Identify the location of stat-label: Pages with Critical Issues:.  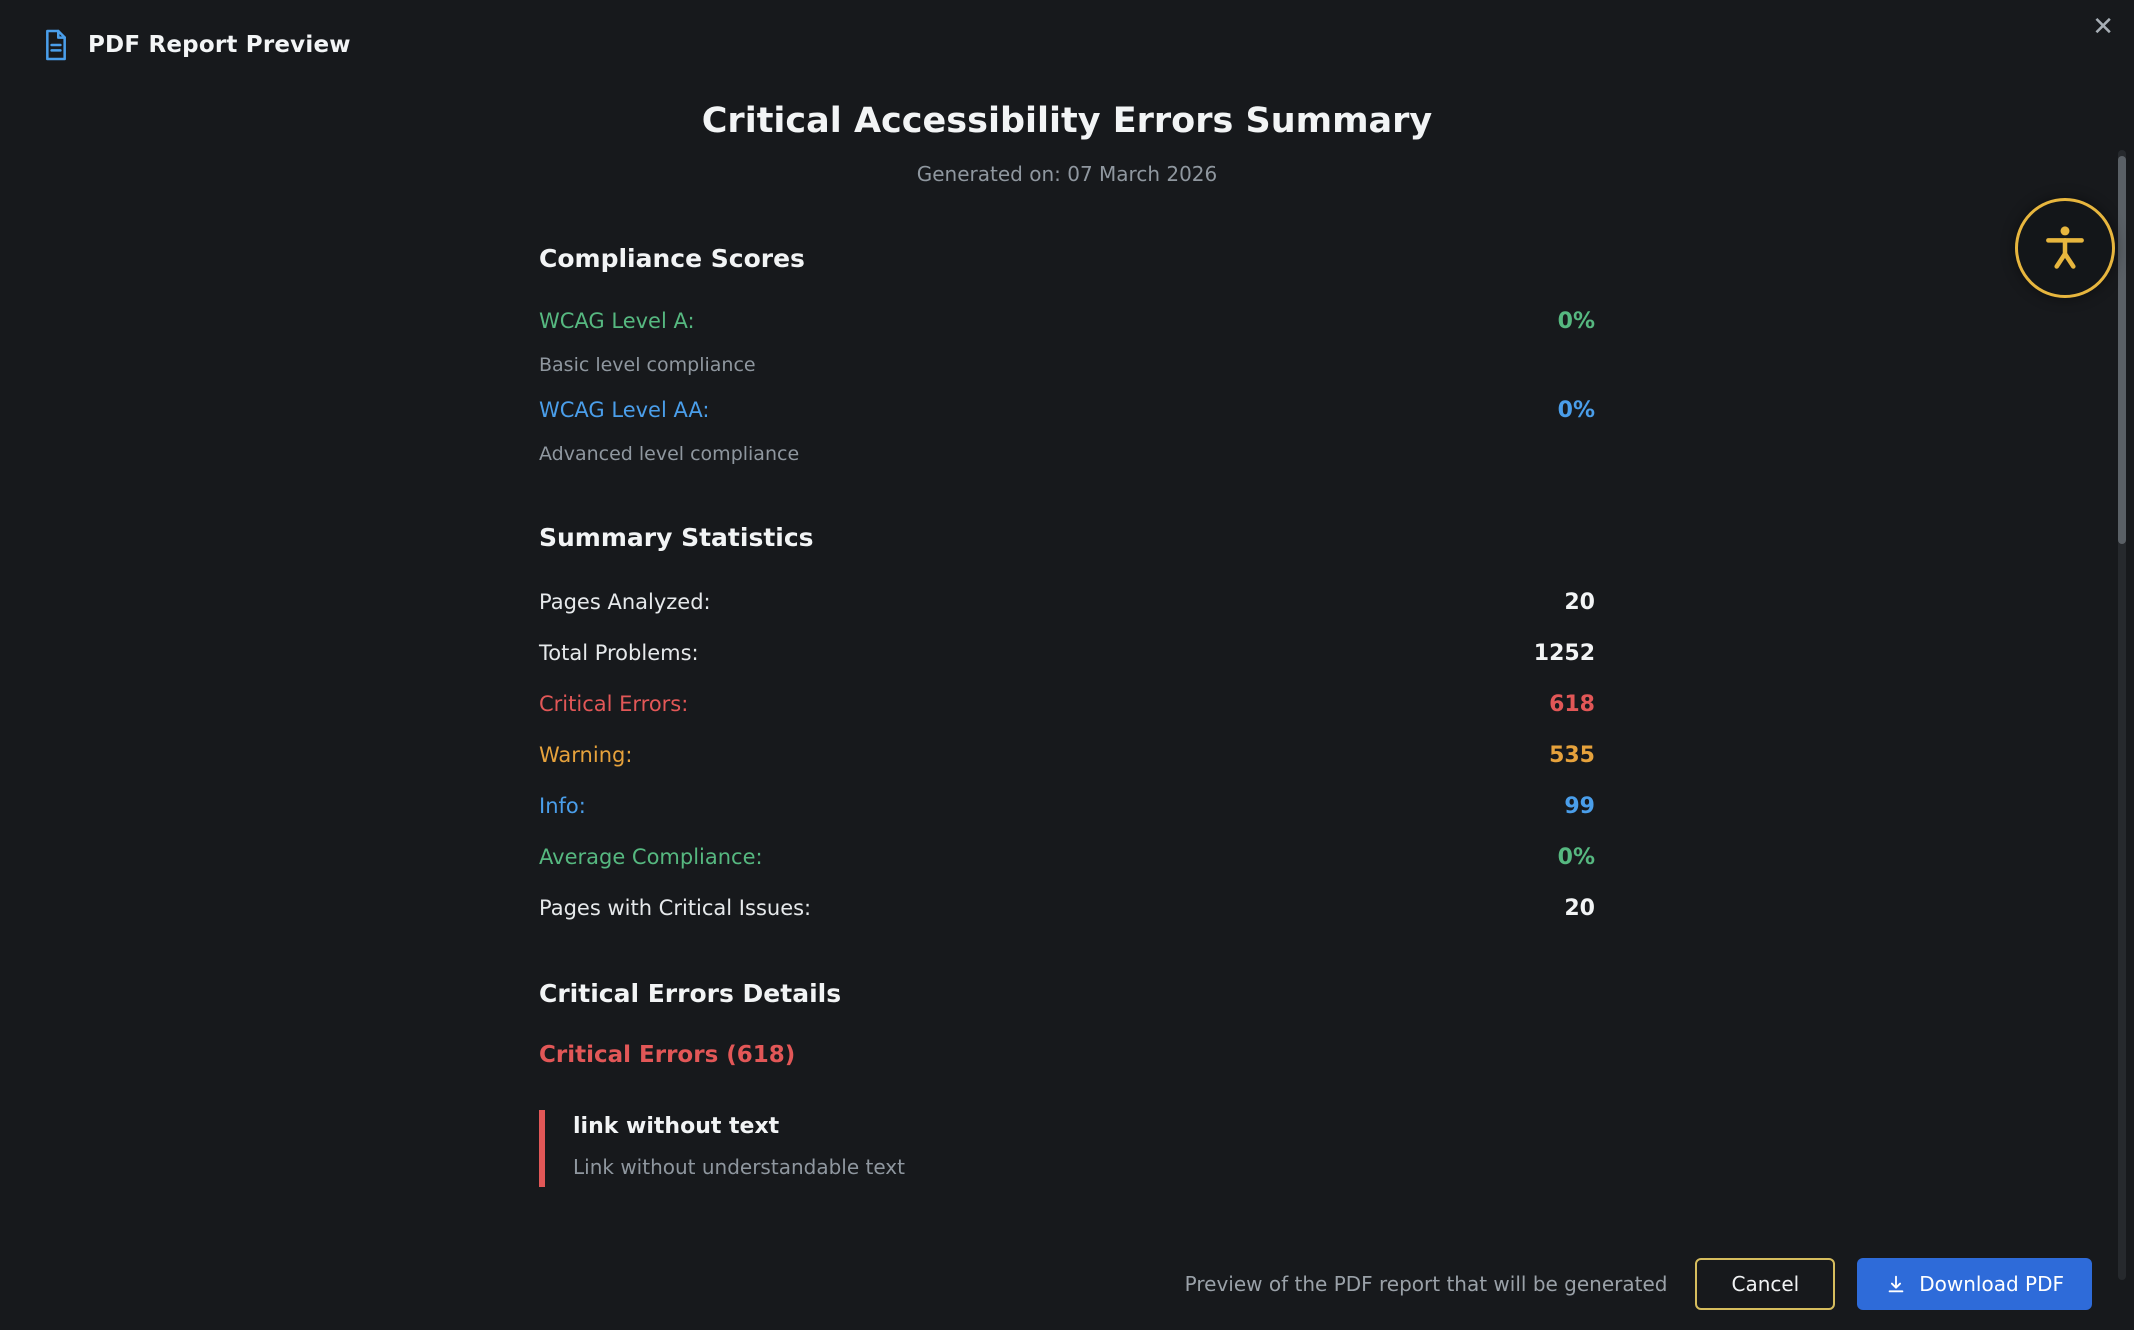
(675, 908).